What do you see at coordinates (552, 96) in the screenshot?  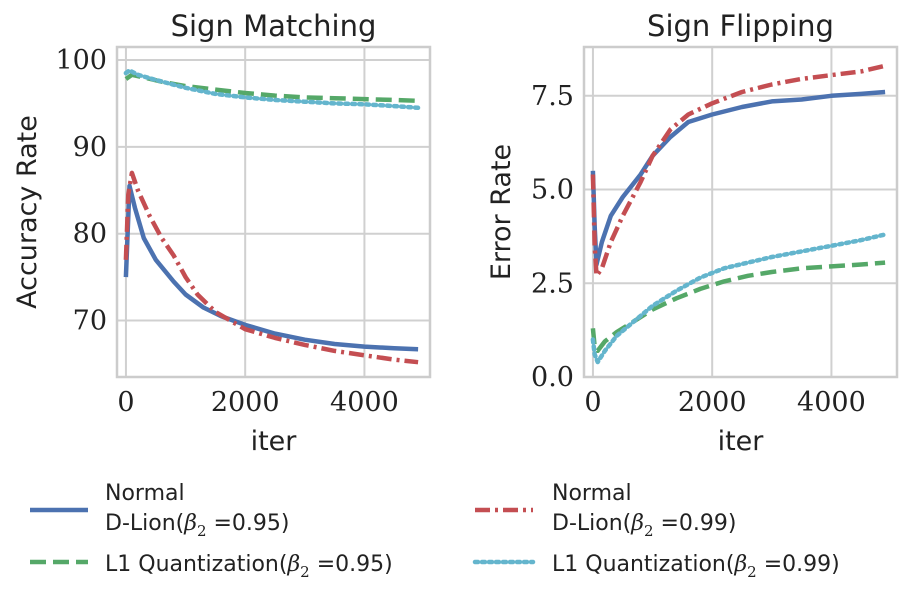 I see `y-tick-label: 7.5` at bounding box center [552, 96].